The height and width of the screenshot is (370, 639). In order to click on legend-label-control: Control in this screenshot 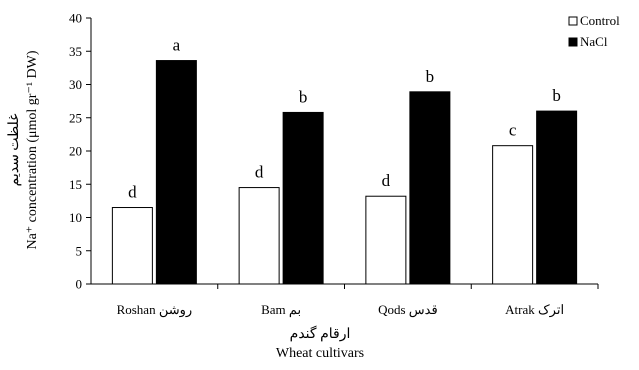, I will do `click(600, 20)`.